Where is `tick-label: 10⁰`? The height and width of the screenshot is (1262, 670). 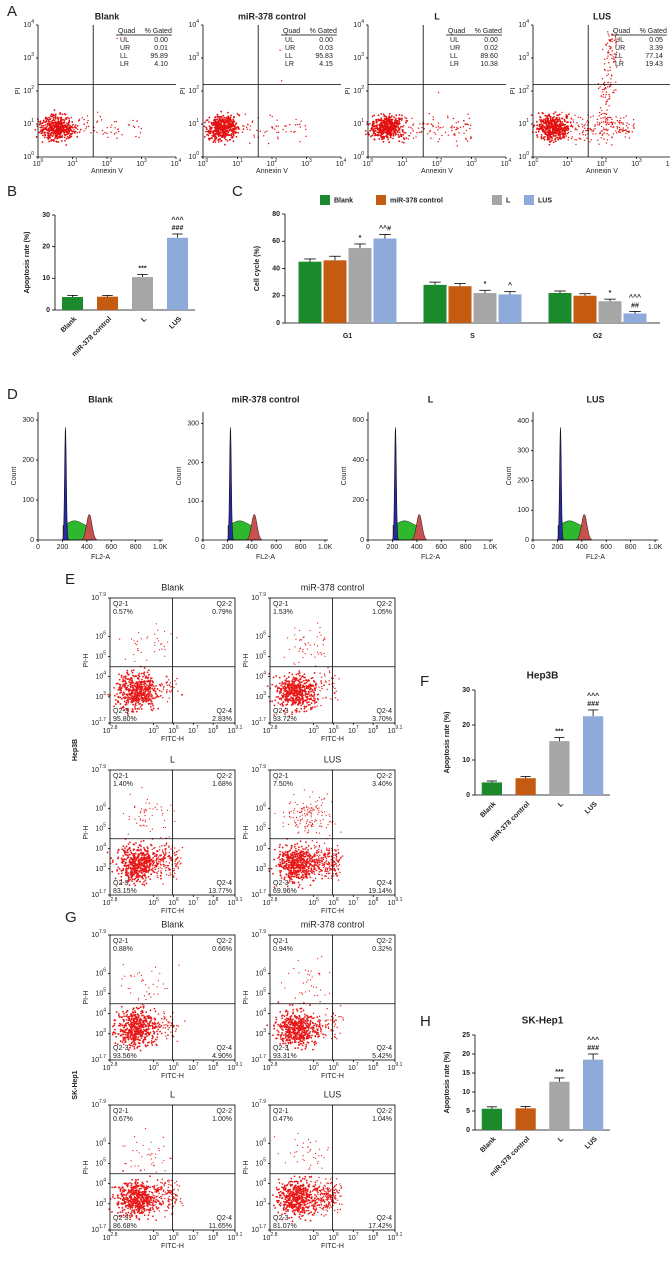 tick-label: 10⁰ is located at coordinates (28, 156).